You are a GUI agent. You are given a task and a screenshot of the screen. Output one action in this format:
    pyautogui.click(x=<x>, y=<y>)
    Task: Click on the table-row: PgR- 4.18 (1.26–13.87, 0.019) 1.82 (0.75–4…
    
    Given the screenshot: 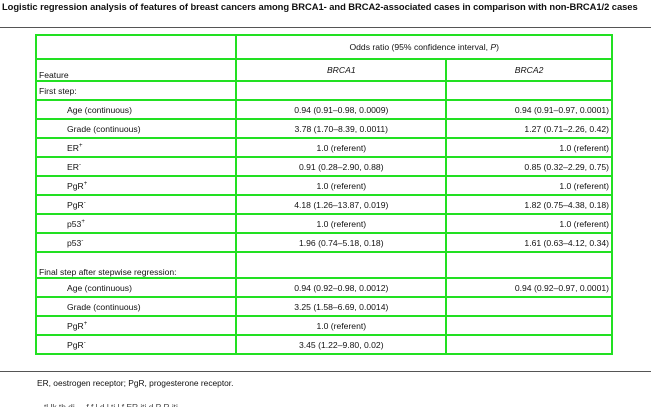 What is the action you would take?
    pyautogui.click(x=323, y=204)
    